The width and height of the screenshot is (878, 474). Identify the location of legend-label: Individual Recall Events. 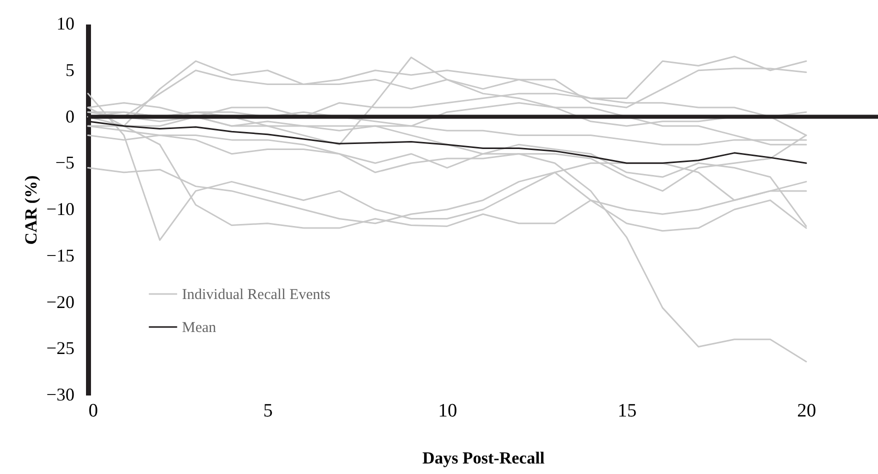
(256, 295).